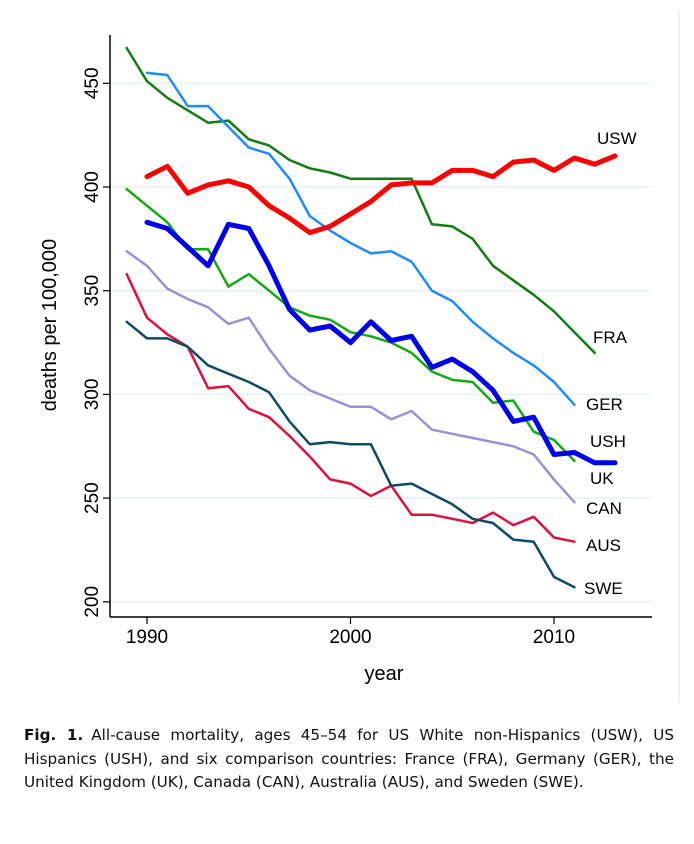 The image size is (694, 844). I want to click on caption-label: Fig. 1., so click(54, 735).